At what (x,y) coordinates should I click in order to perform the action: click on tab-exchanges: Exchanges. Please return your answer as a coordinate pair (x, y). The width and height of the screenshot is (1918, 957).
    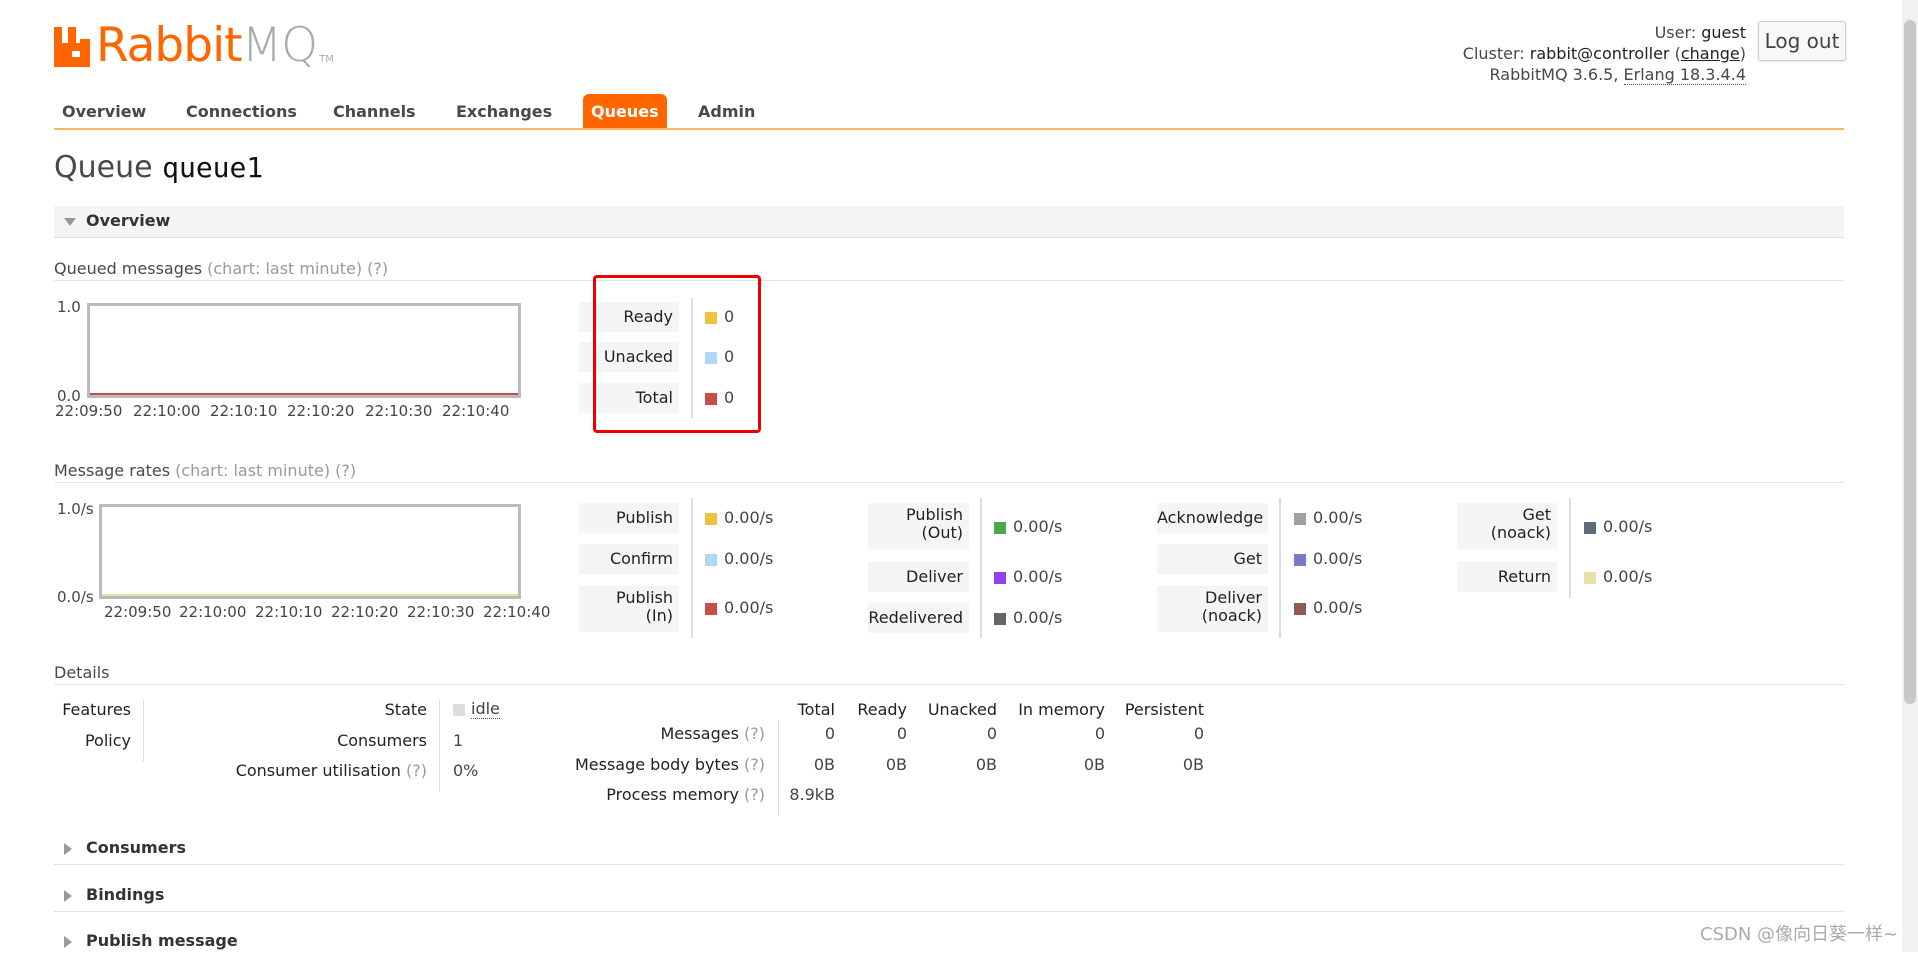
    Looking at the image, I should click on (504, 111).